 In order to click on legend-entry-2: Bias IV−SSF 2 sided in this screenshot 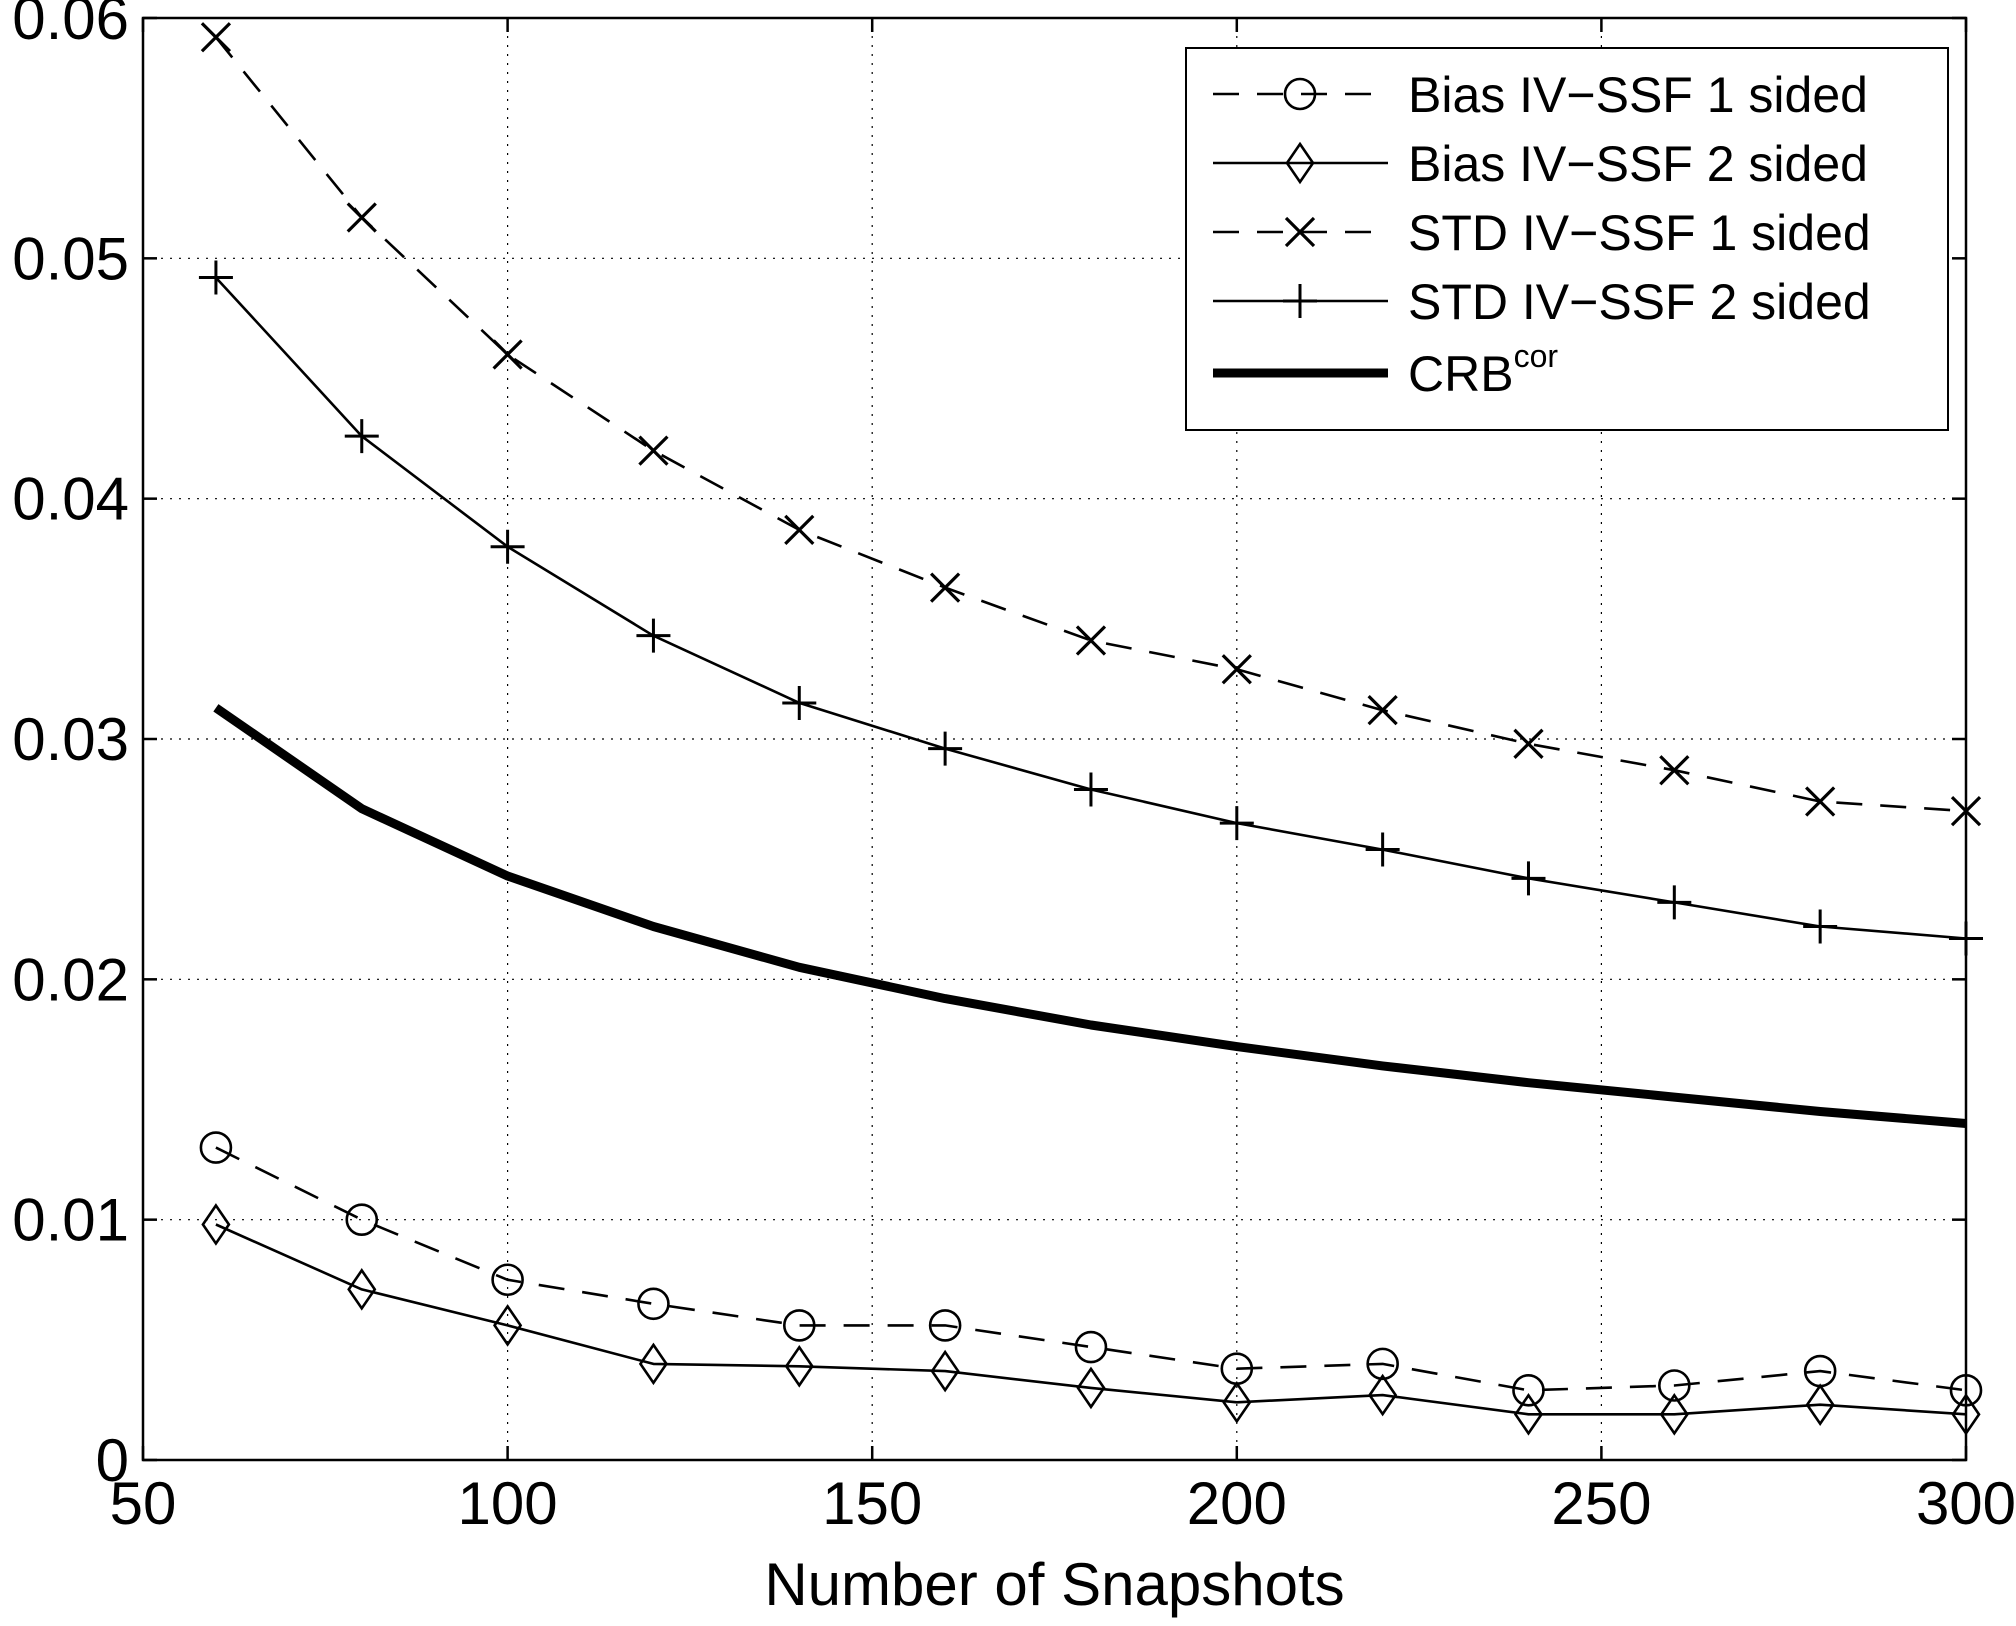, I will do `click(1540, 164)`.